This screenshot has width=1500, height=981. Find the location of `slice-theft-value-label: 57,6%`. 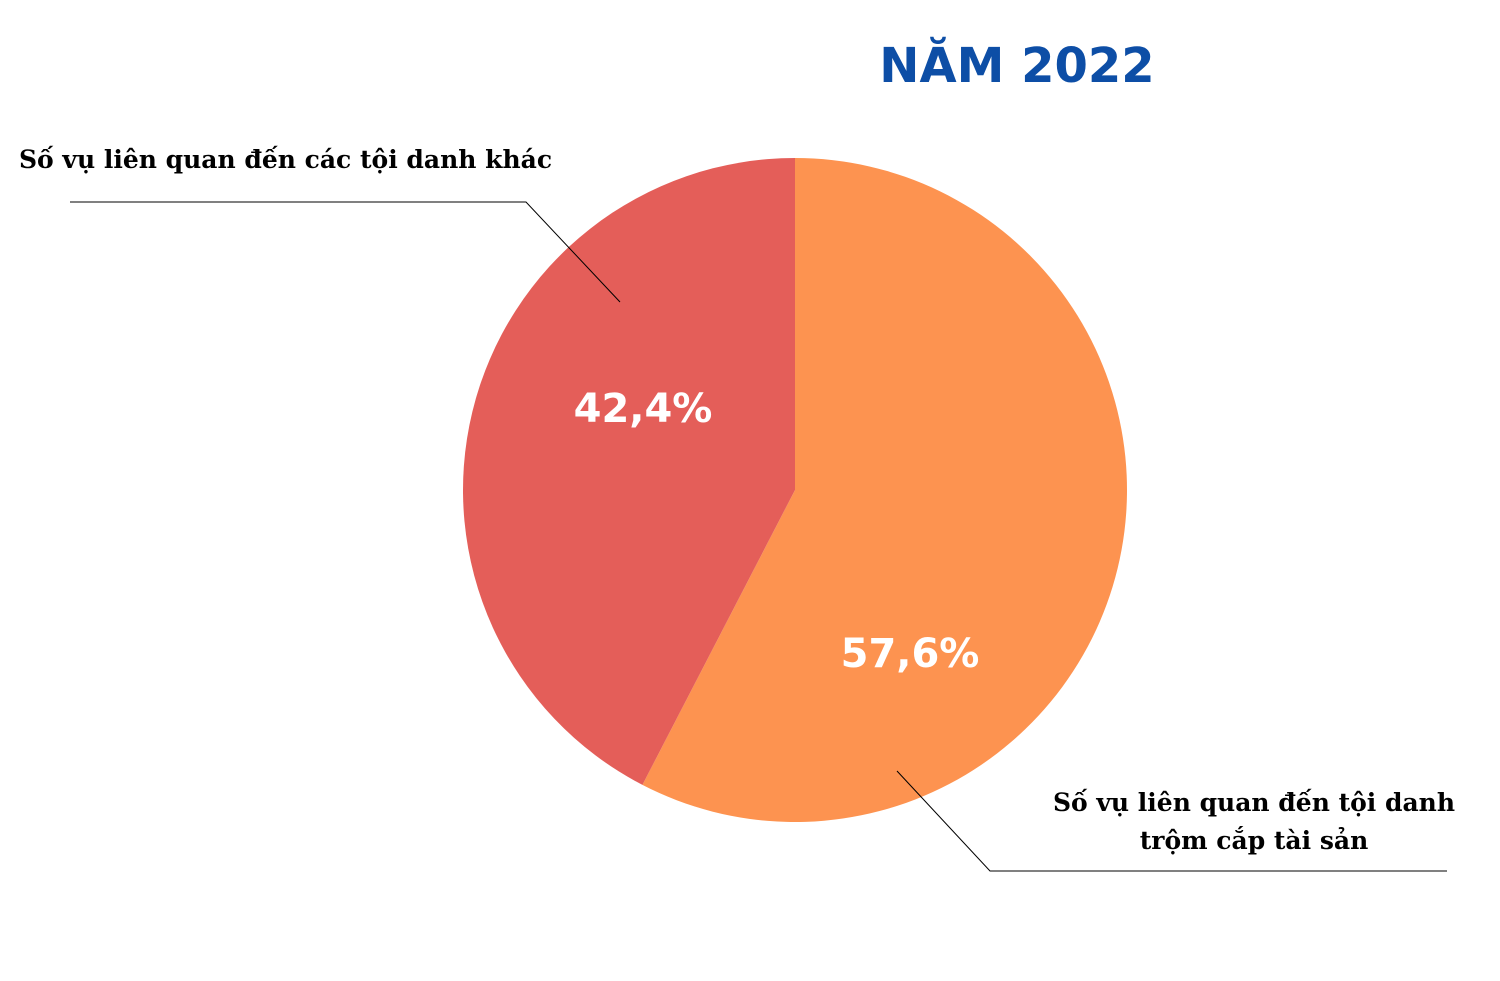

slice-theft-value-label: 57,6% is located at coordinates (910, 654).